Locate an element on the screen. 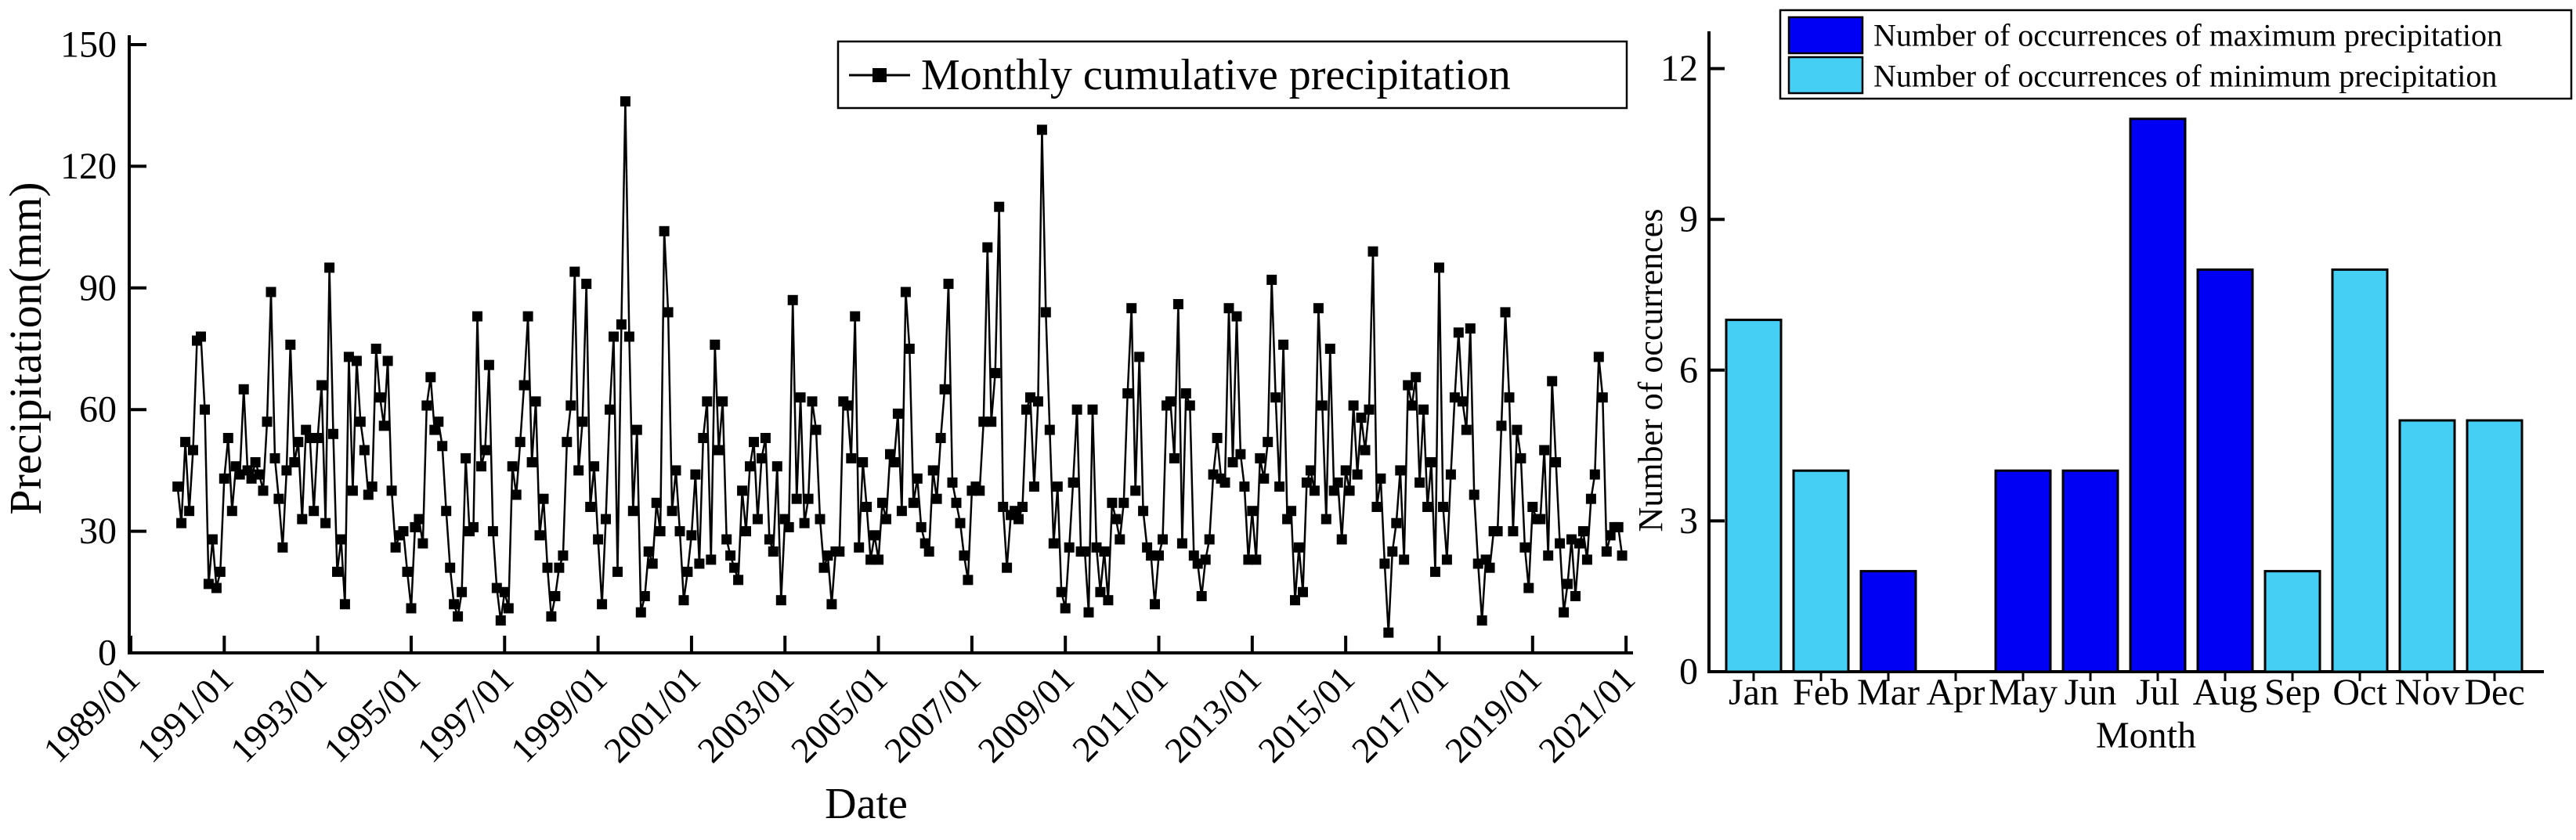  max-occurrence-bar-mar is located at coordinates (1888, 621).